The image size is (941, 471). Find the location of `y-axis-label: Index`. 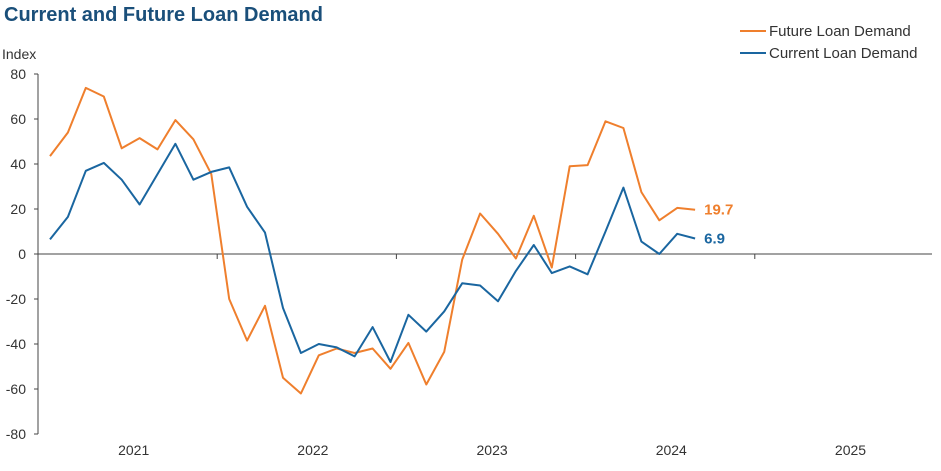

y-axis-label: Index is located at coordinates (19, 54).